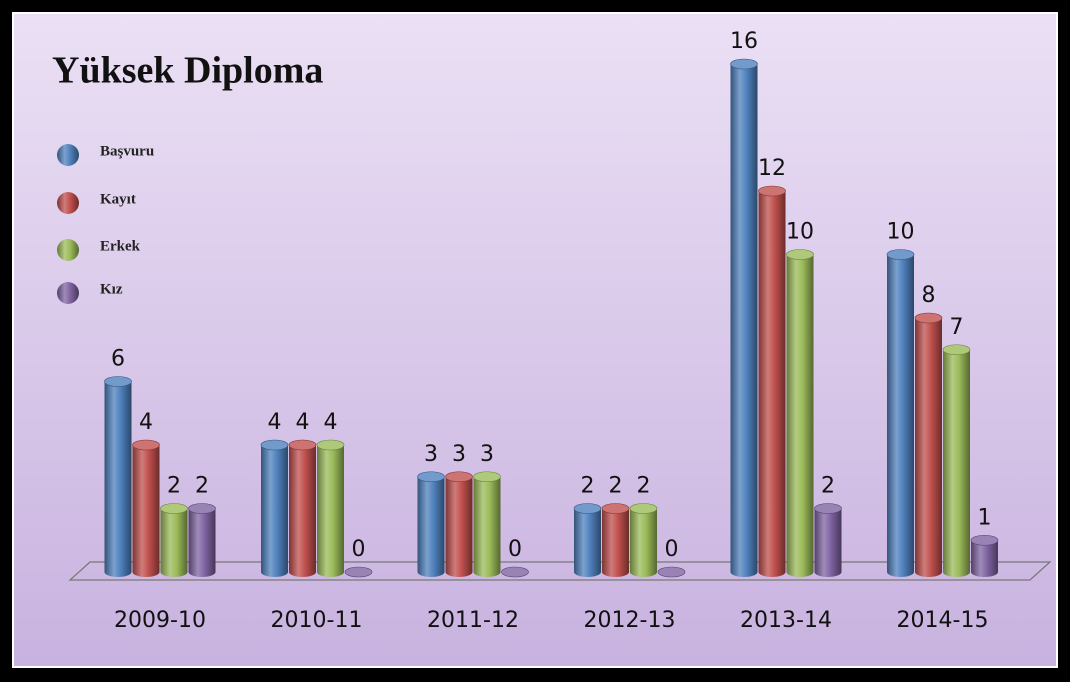  What do you see at coordinates (772, 168) in the screenshot?
I see `data-label: 12` at bounding box center [772, 168].